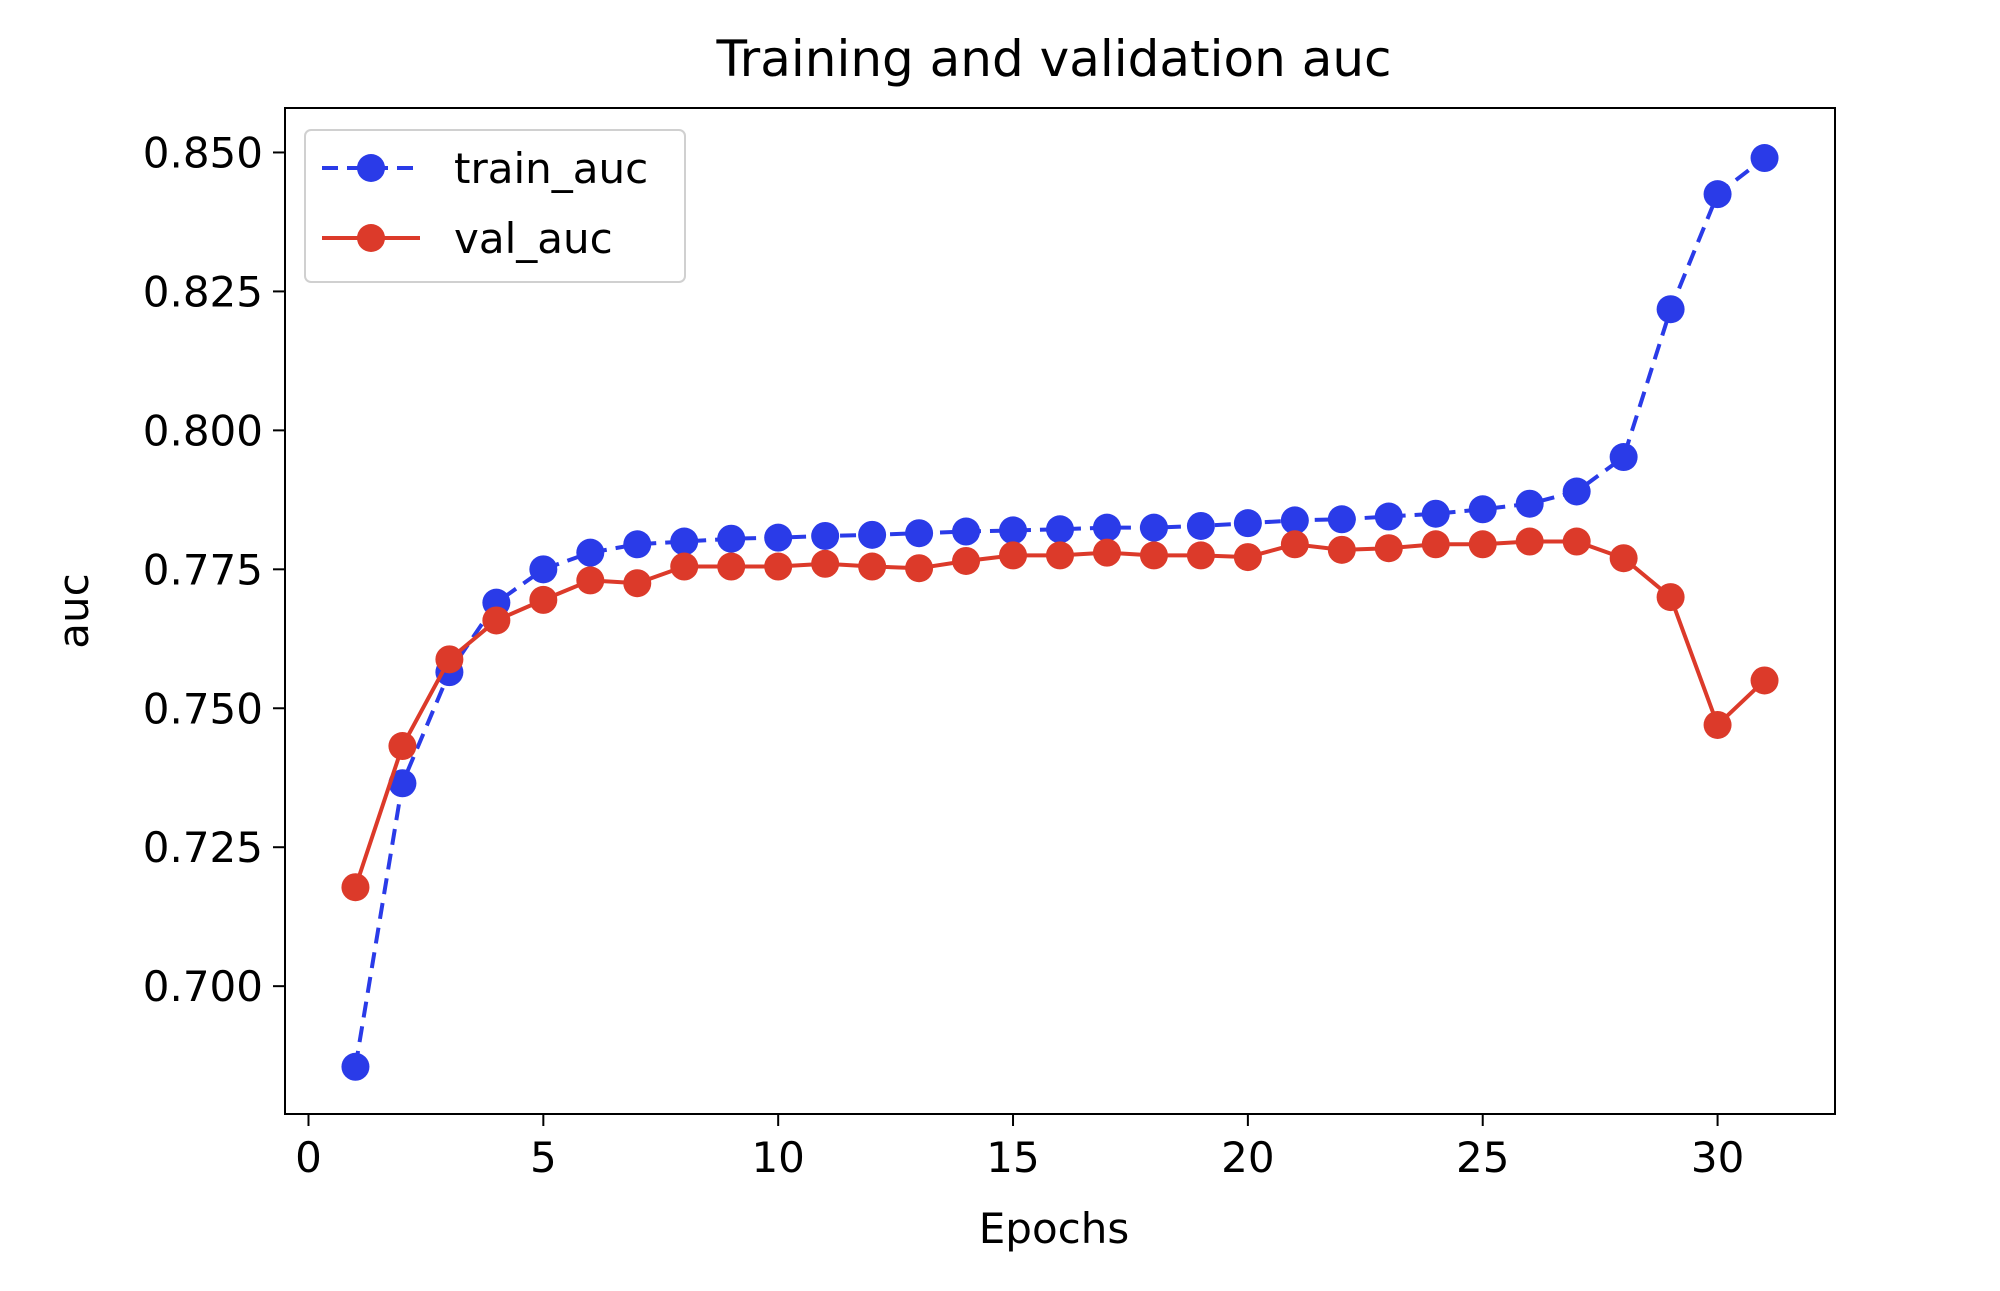 This screenshot has width=2000, height=1291. Describe the element at coordinates (203, 708) in the screenshot. I see `y-tick-label: 0.750` at that location.